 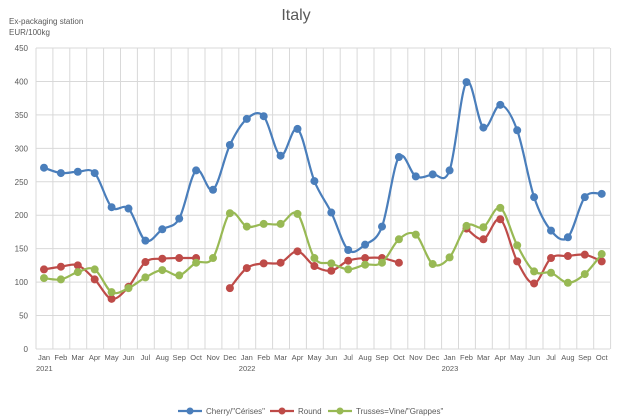 I want to click on y-tick-label: 0, so click(x=26, y=349).